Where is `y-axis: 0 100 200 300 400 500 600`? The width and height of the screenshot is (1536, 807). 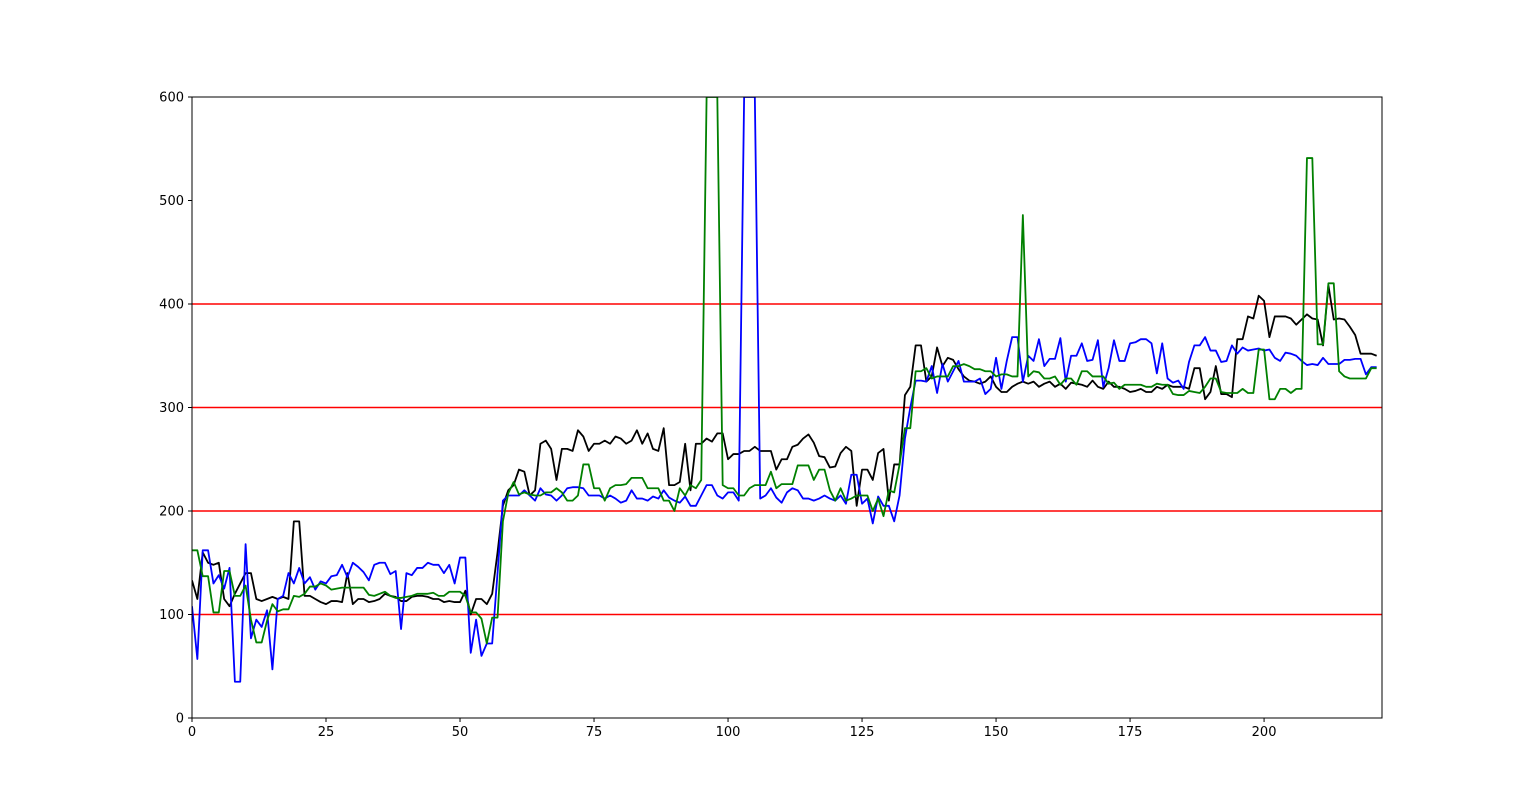
y-axis: 0 100 200 300 400 500 600 is located at coordinates (175, 409).